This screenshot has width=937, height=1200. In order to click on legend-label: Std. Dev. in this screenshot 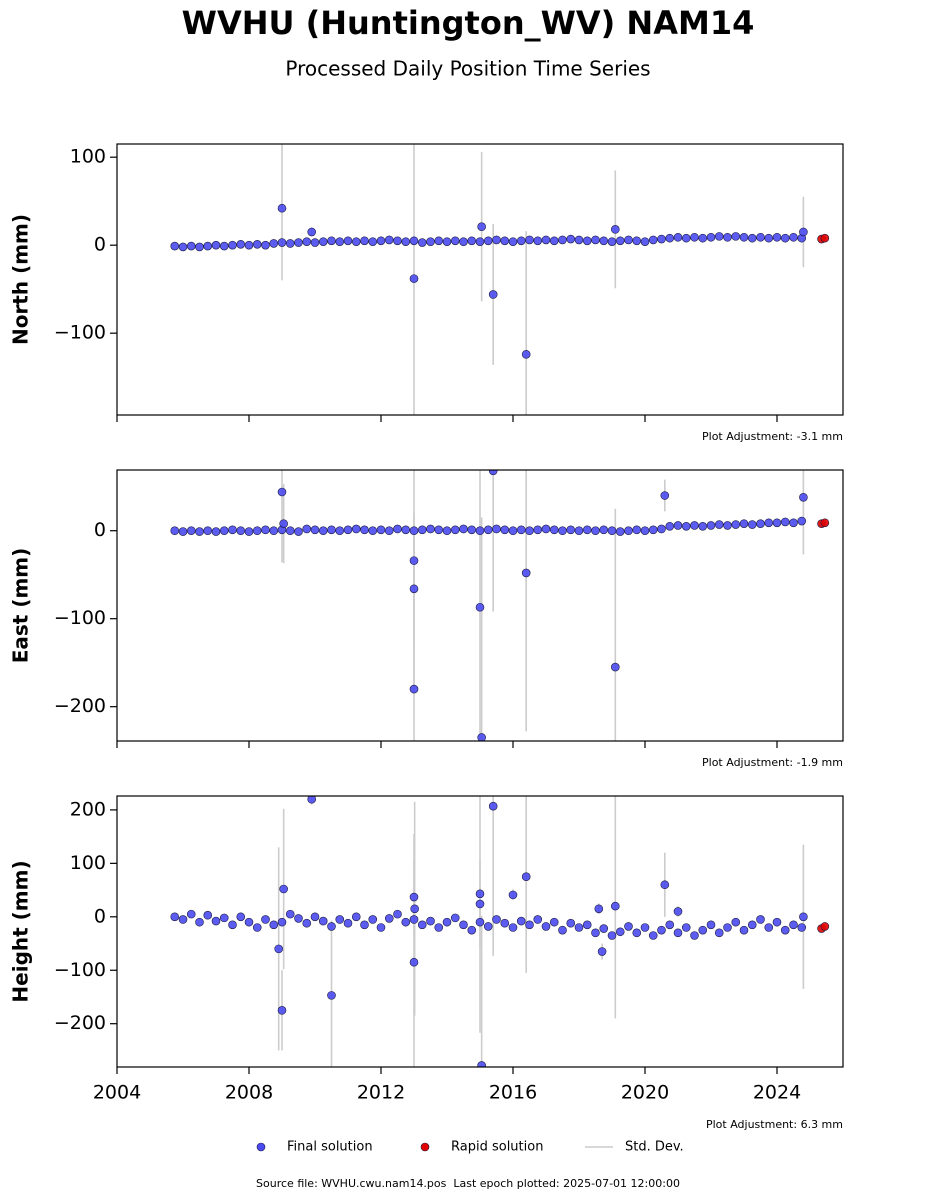, I will do `click(654, 1147)`.